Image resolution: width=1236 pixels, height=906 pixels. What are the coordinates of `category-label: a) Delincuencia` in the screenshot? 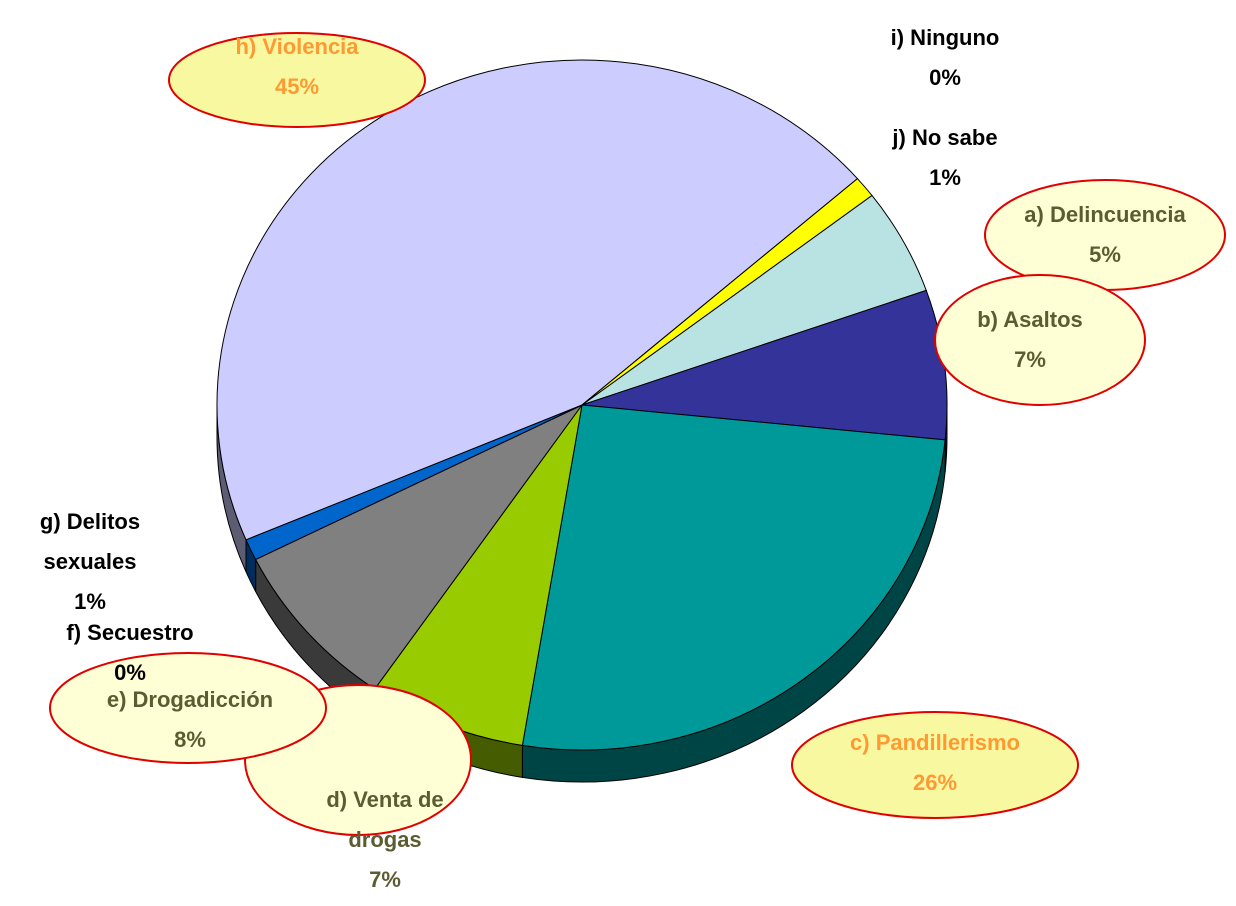 It's located at (1105, 214).